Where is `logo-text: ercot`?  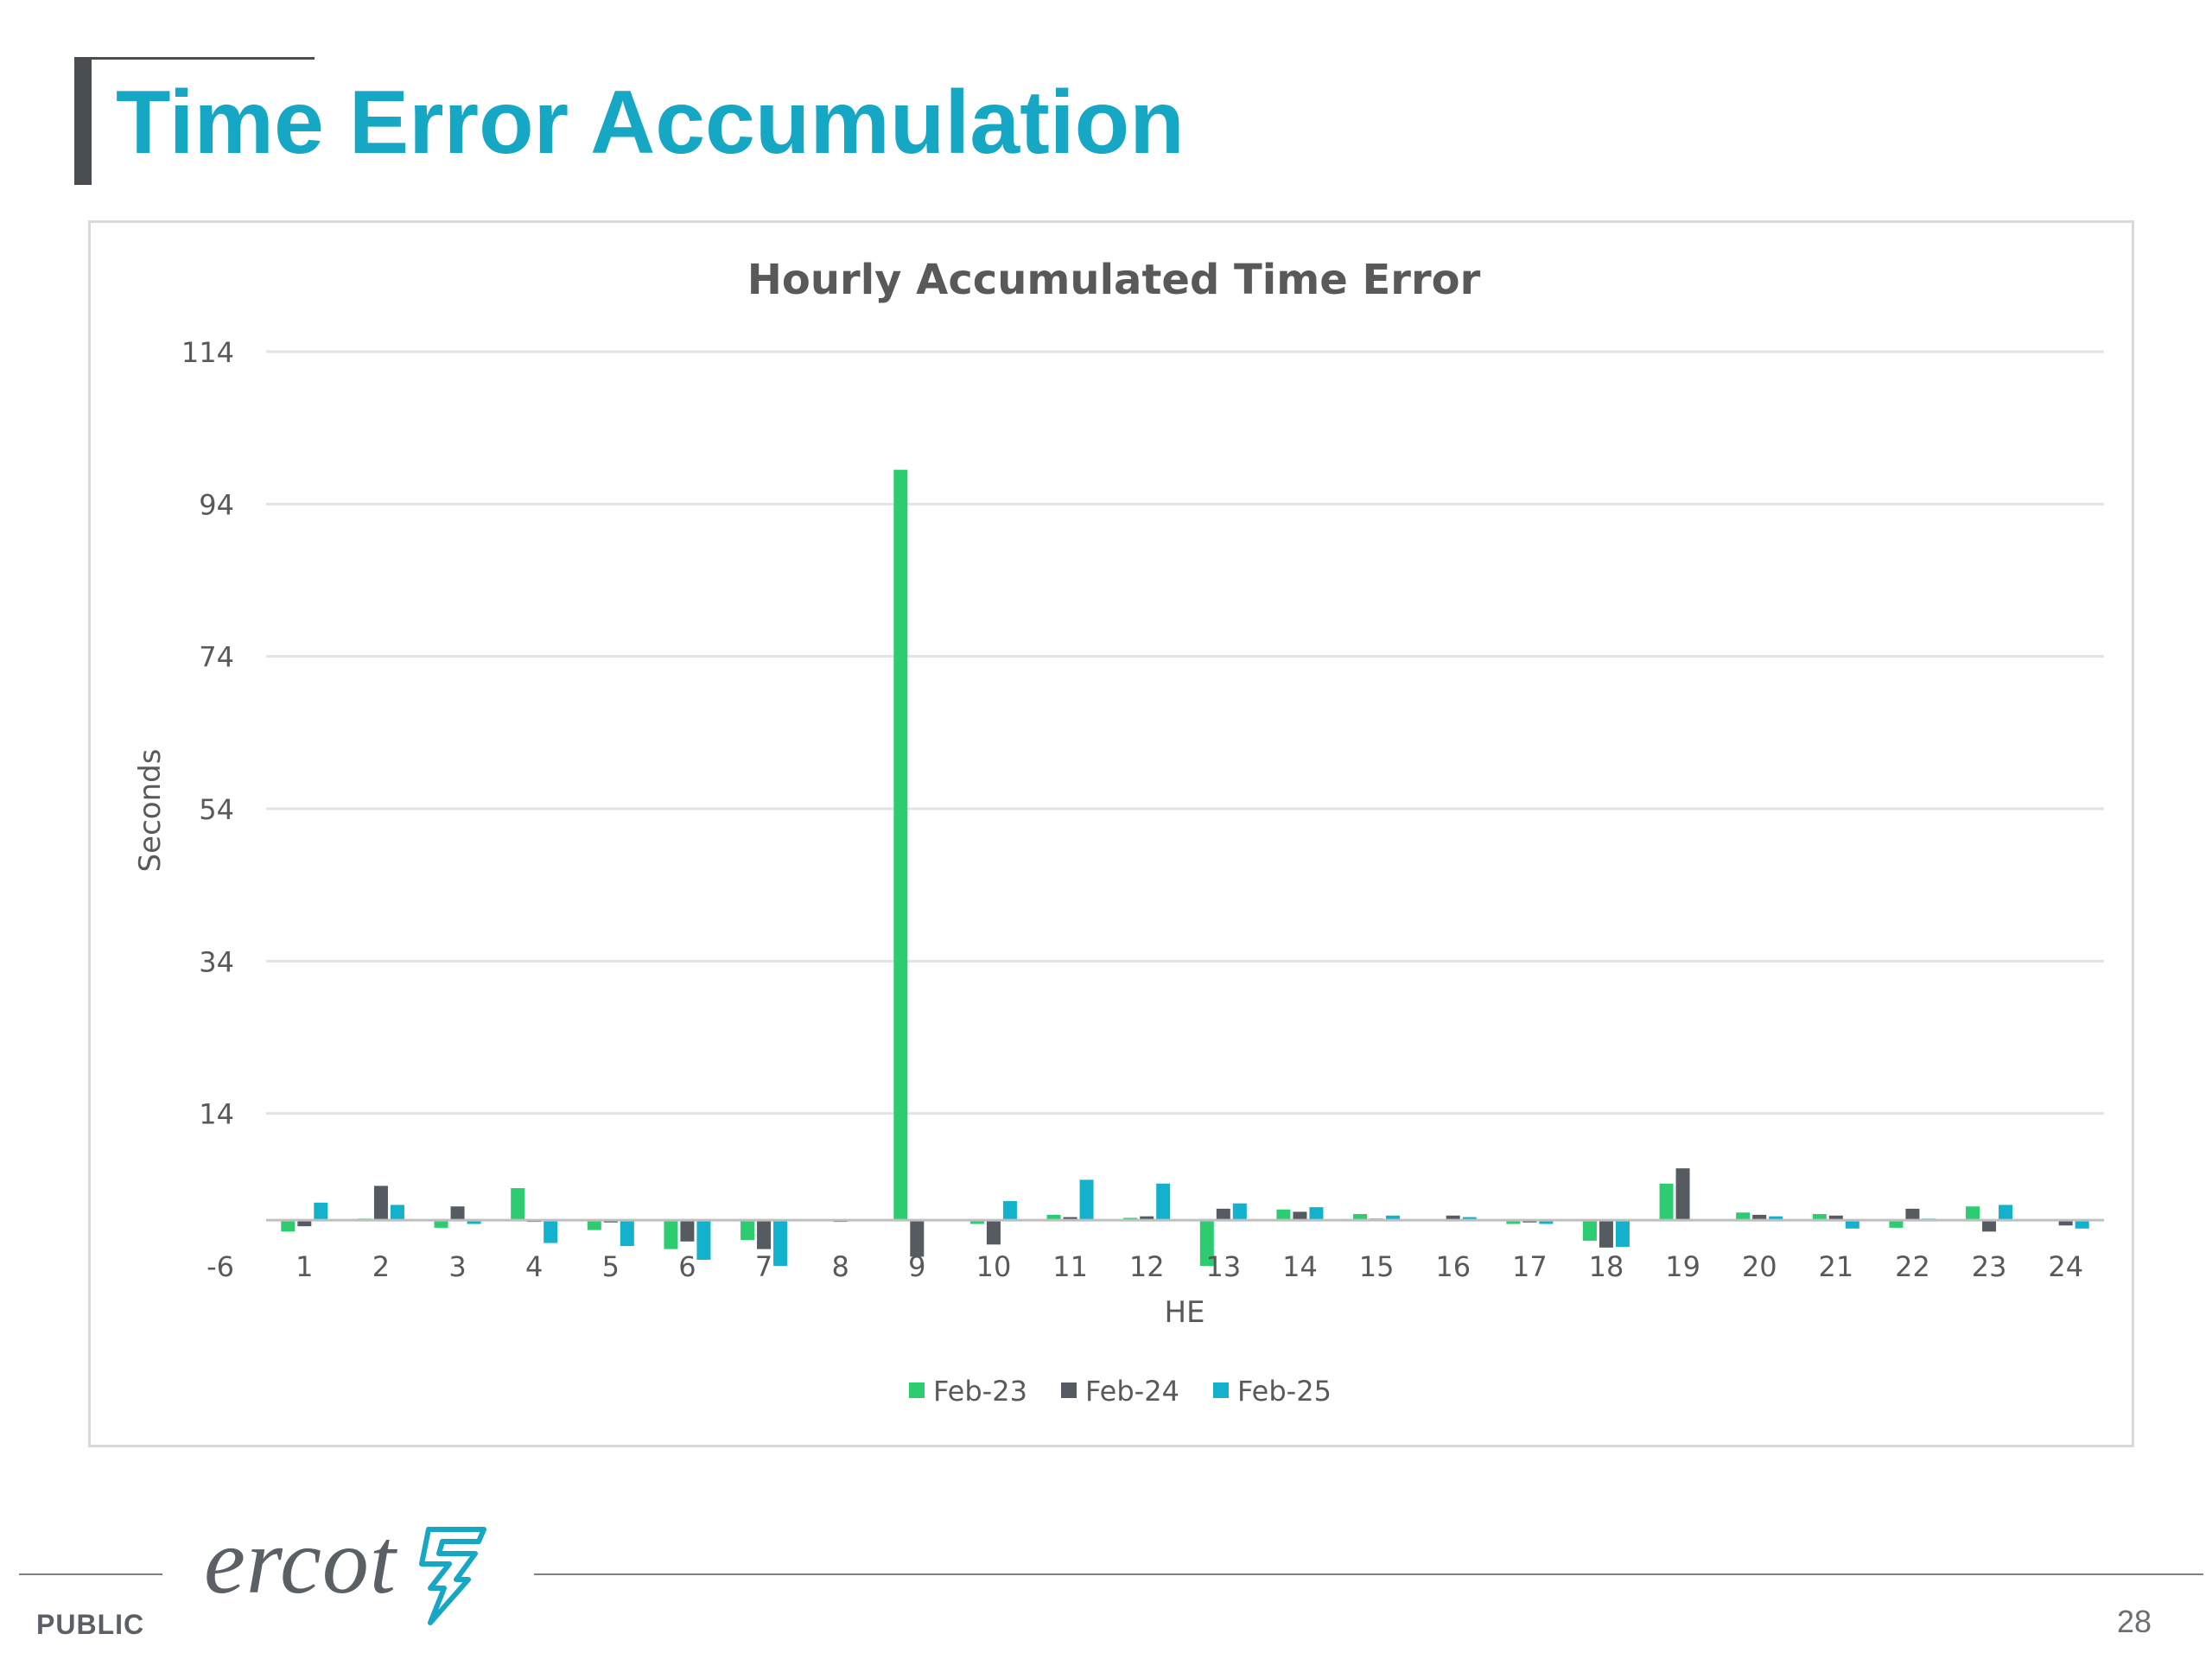 logo-text: ercot is located at coordinates (300, 1561).